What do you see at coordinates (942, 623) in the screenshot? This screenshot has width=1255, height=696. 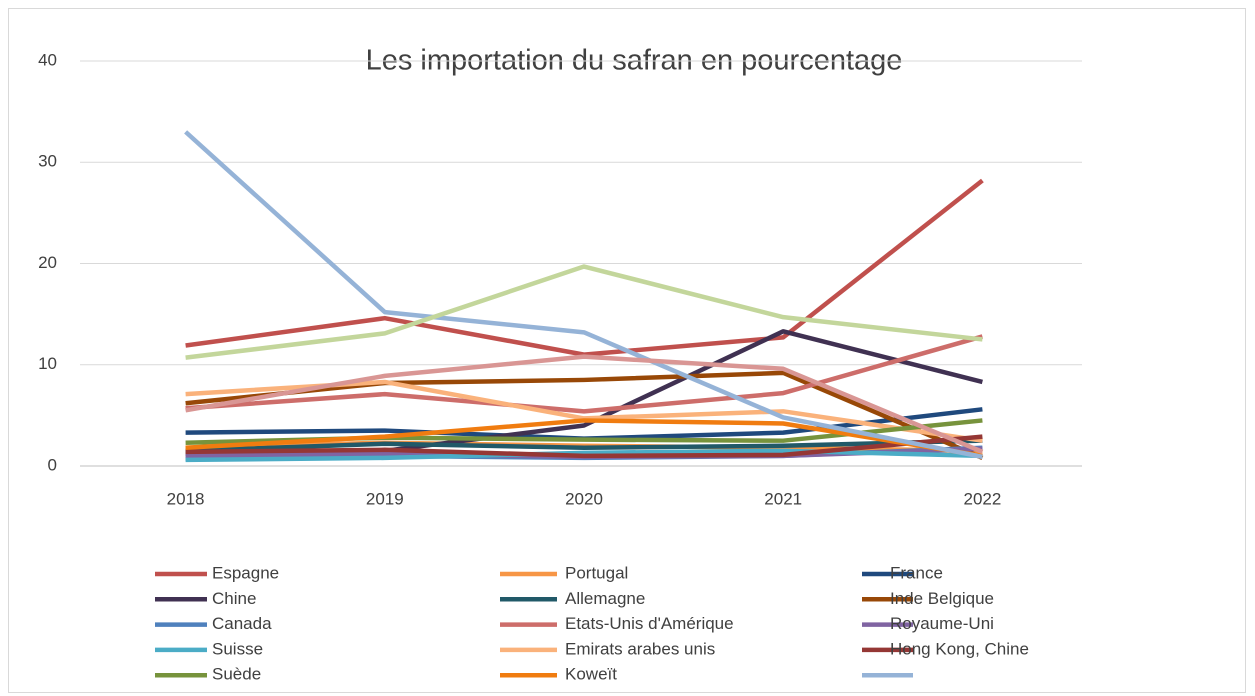 I see `legend-label: Royaume-Uni` at bounding box center [942, 623].